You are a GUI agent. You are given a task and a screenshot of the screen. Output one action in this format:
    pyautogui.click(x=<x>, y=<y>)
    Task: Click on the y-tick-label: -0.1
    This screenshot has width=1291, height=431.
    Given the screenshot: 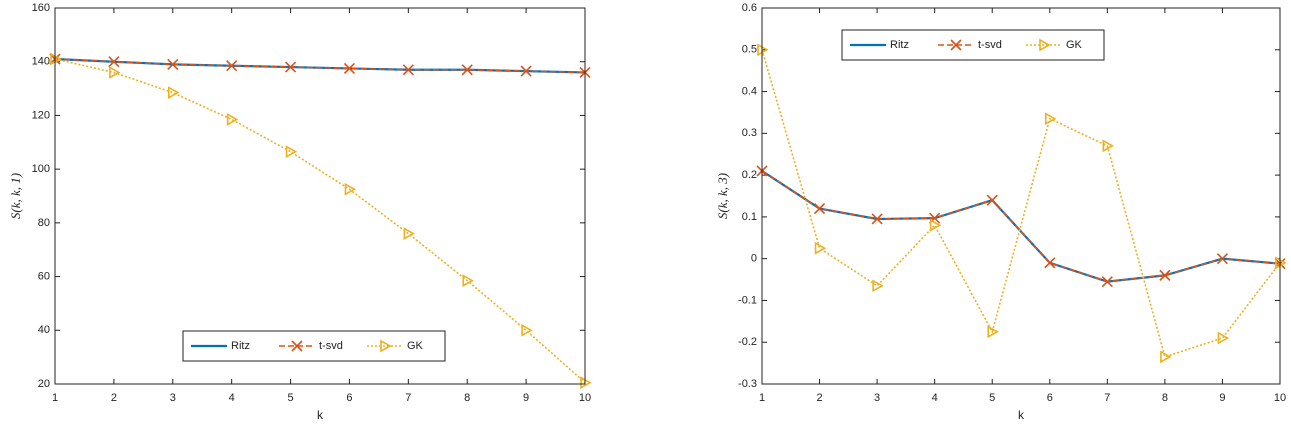 What is the action you would take?
    pyautogui.click(x=747, y=300)
    